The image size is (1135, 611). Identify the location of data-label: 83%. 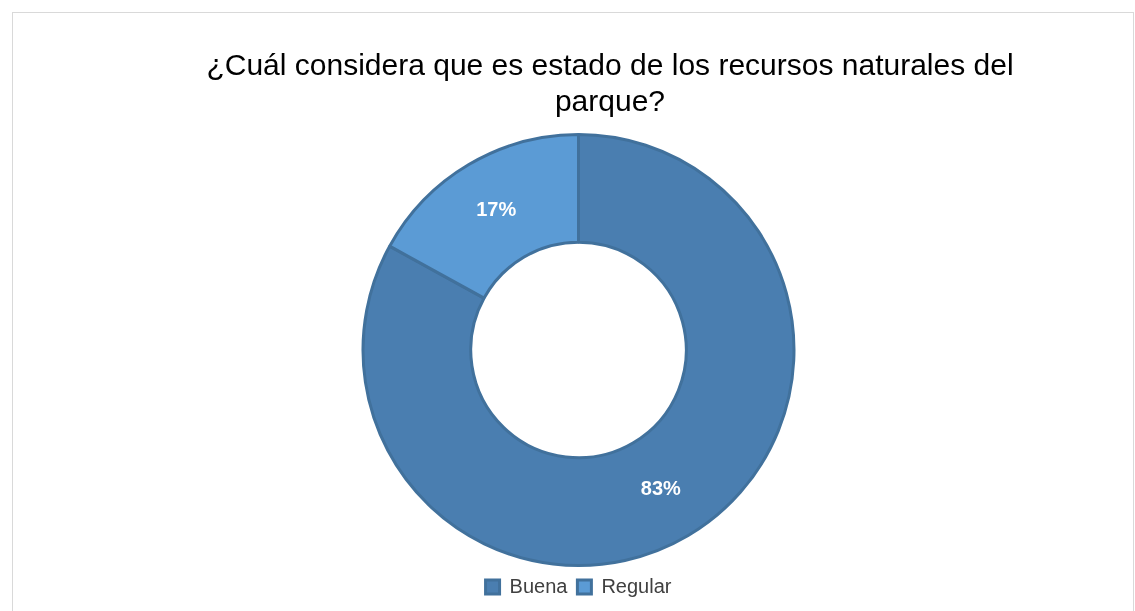
(660, 487).